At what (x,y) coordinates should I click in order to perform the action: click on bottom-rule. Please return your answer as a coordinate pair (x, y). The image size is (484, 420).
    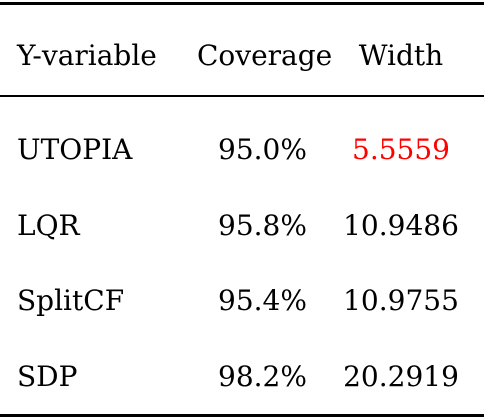
    Looking at the image, I should click on (242, 415).